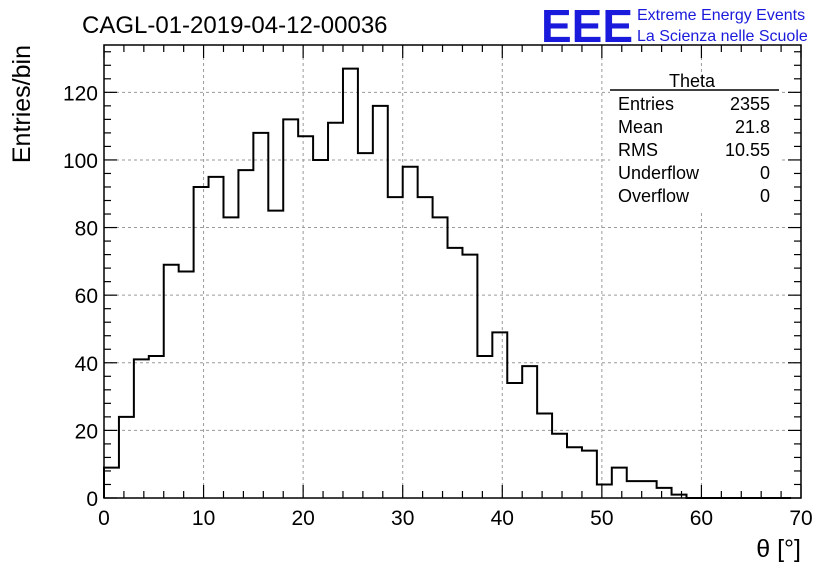 The height and width of the screenshot is (572, 836). I want to click on y-axis-label: Entries/bin, so click(22, 104).